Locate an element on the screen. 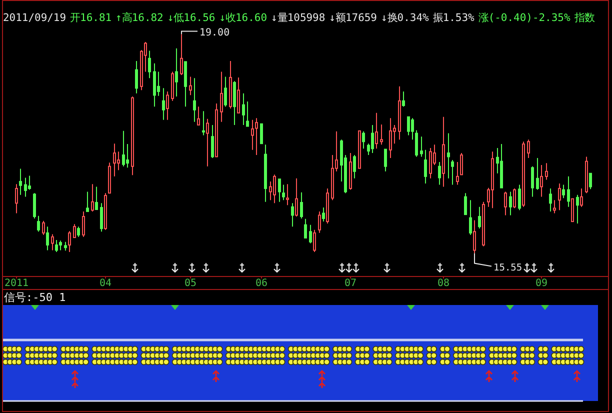 This screenshot has width=612, height=413. x-tick-label: 09 is located at coordinates (541, 283).